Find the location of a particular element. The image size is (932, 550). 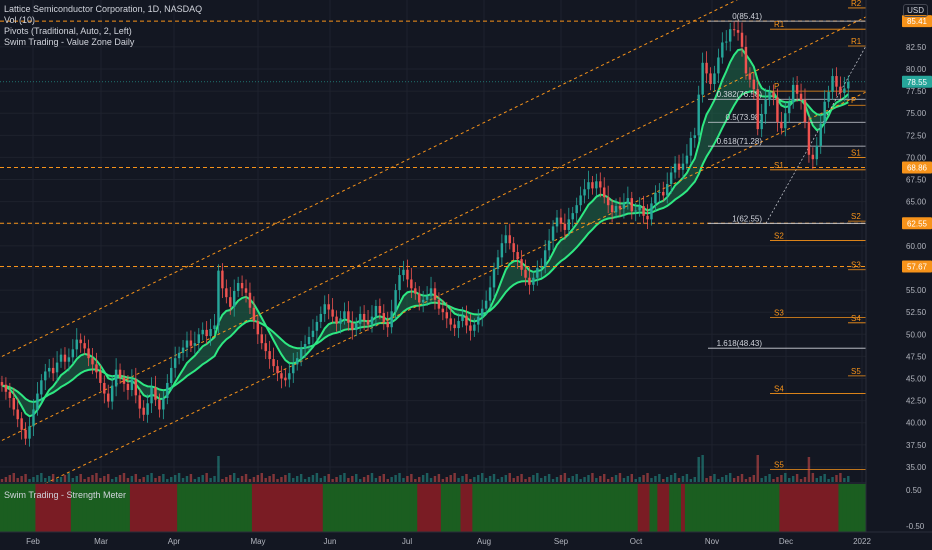

price-tag is located at coordinates (917, 223).